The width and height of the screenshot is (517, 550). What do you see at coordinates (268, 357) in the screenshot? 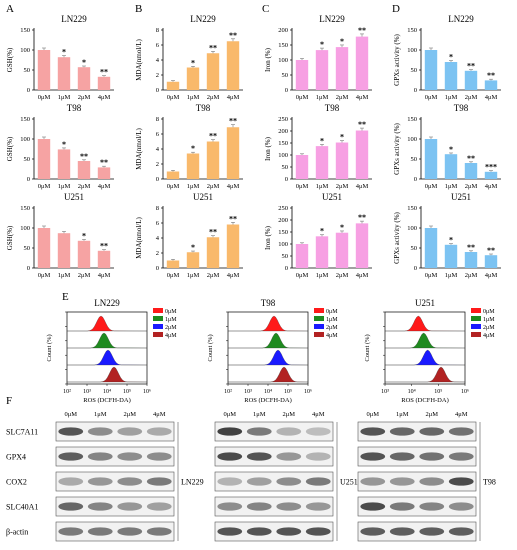
I see `histogram-2μM` at bounding box center [268, 357].